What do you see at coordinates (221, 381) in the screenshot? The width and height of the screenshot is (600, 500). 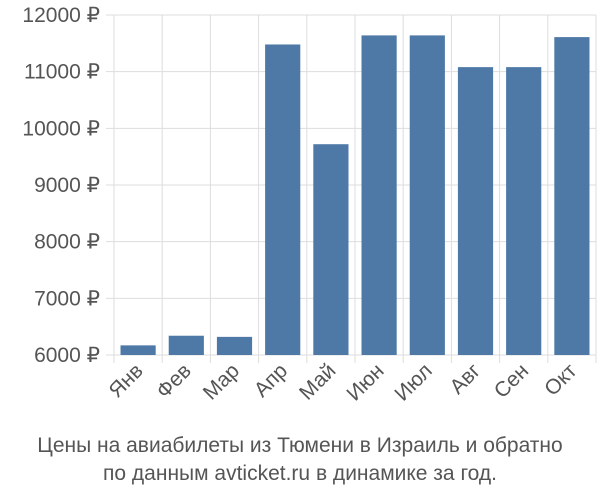 I see `x-tick-label: Мар` at bounding box center [221, 381].